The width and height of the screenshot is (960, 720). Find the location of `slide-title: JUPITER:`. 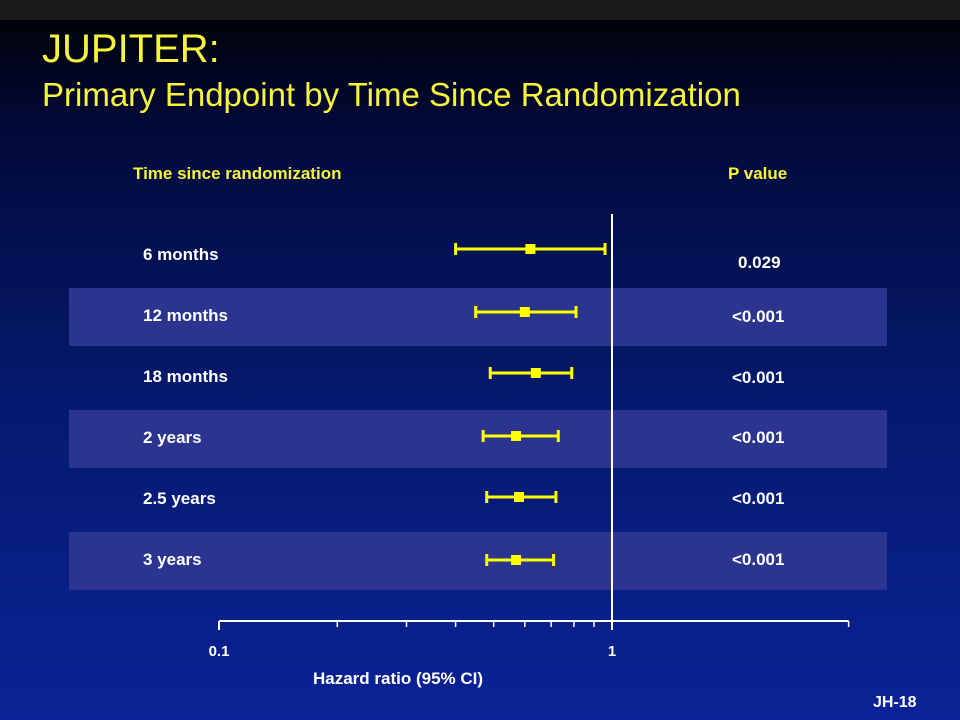

slide-title: JUPITER: is located at coordinates (131, 49).